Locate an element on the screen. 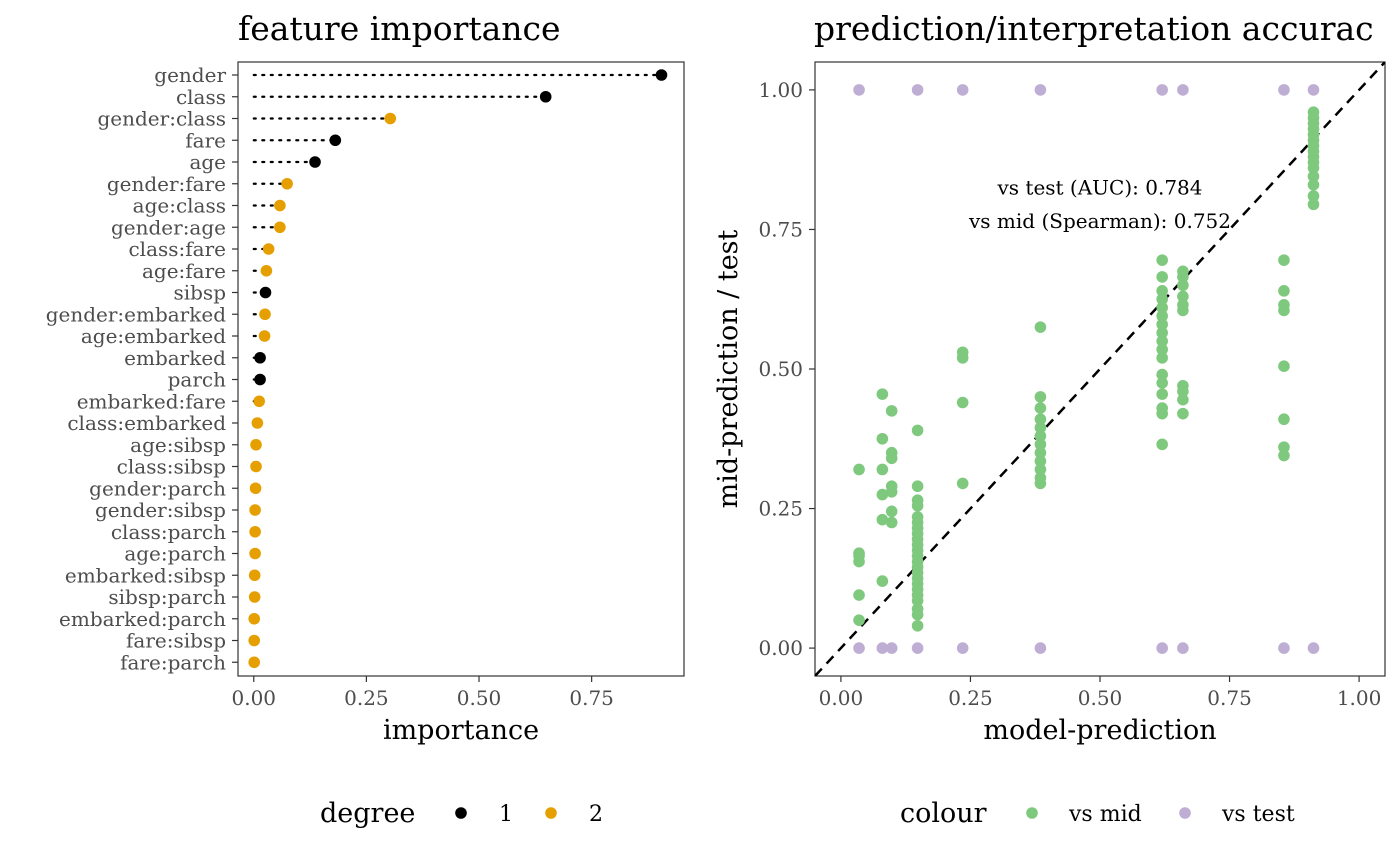  feature-label: gender:fare is located at coordinates (166, 184).